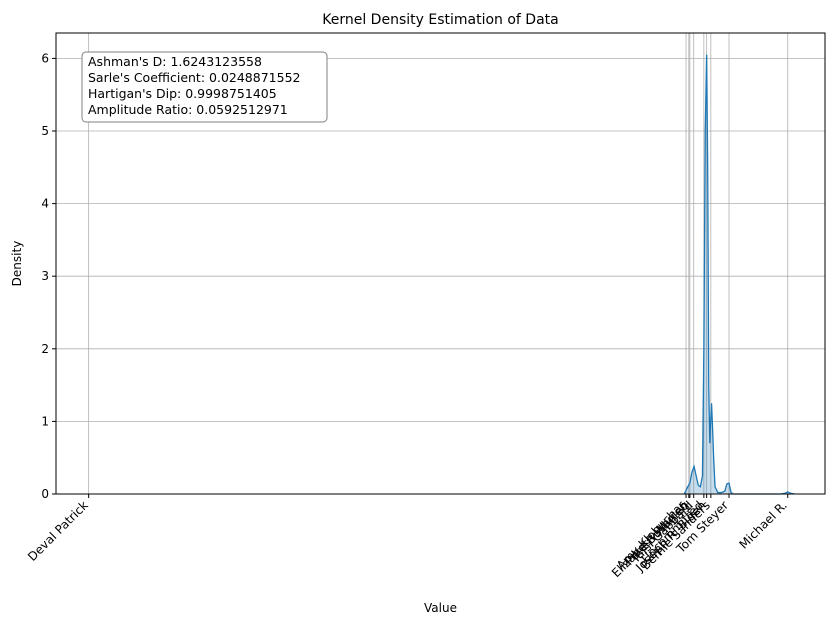 The height and width of the screenshot is (627, 833). I want to click on x-tick-label-michael-r: Michael R., so click(762, 524).